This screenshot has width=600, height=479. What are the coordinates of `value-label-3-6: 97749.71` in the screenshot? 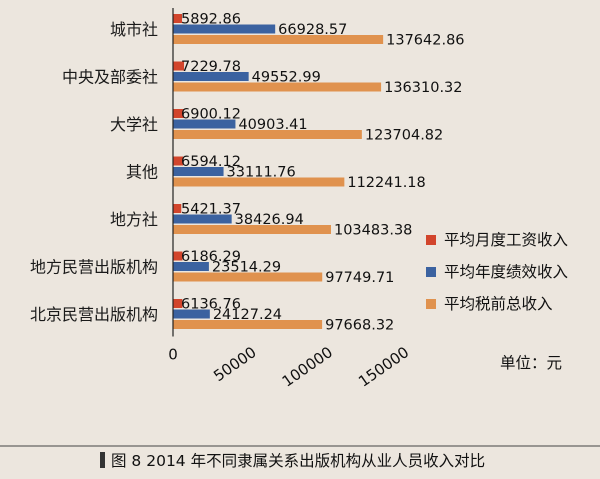 It's located at (359, 278).